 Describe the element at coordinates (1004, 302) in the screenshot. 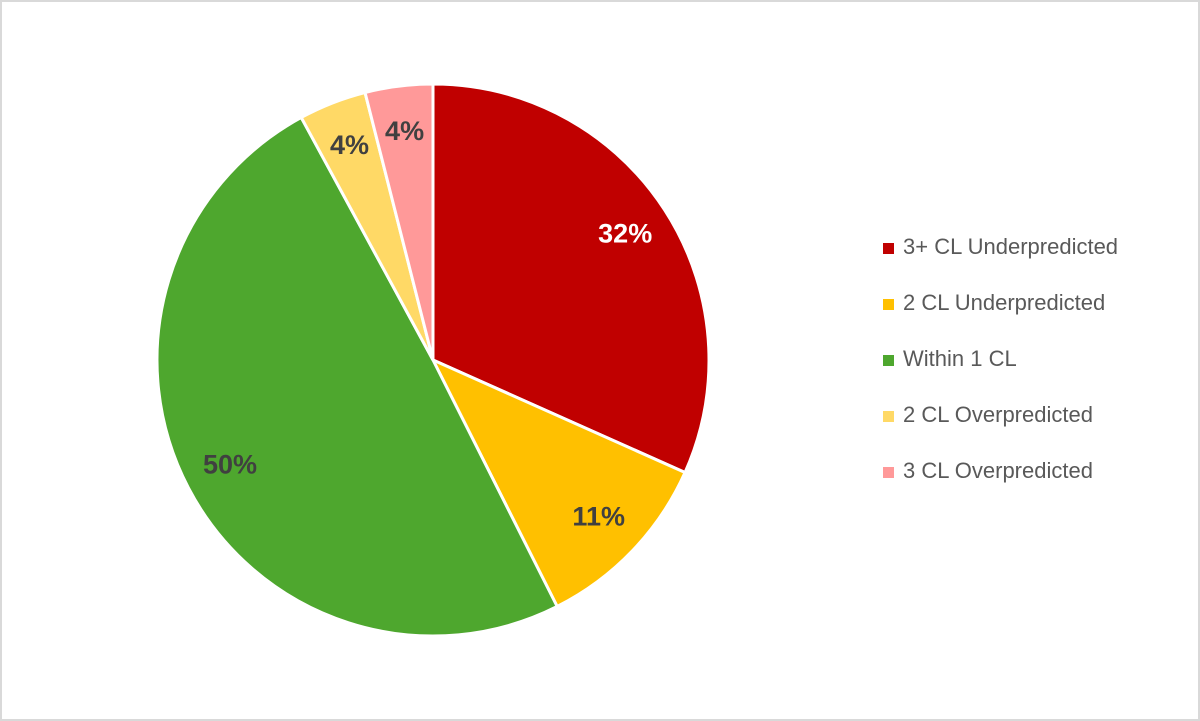

I see `legend-label: 2 CL Underpredicted` at that location.